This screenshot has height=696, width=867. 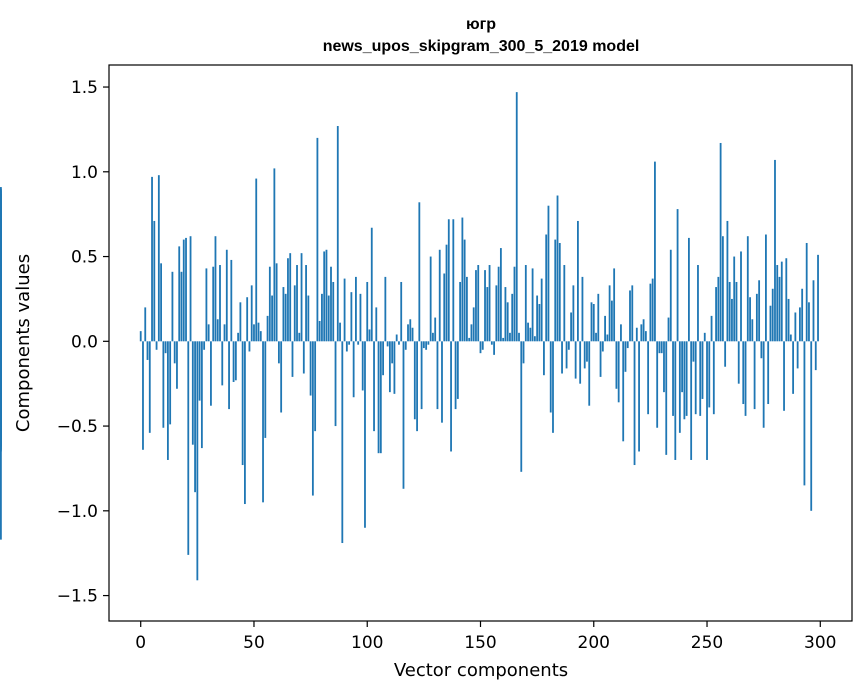 What do you see at coordinates (77, 427) in the screenshot?
I see `y-tick-label: −0.5` at bounding box center [77, 427].